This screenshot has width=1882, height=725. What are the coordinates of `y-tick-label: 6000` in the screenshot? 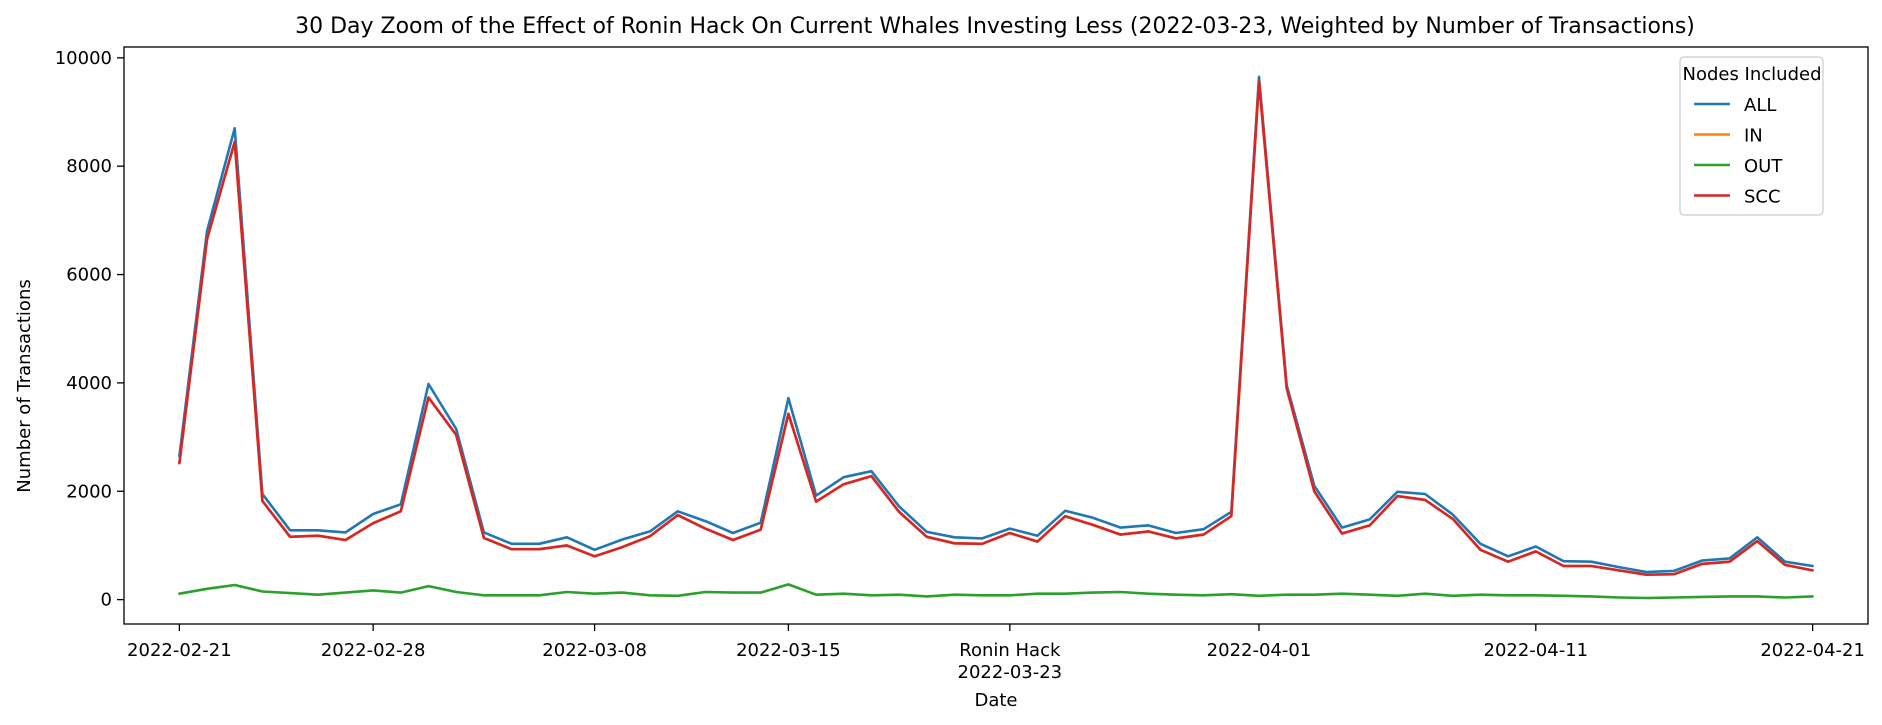 It's located at (89, 275).